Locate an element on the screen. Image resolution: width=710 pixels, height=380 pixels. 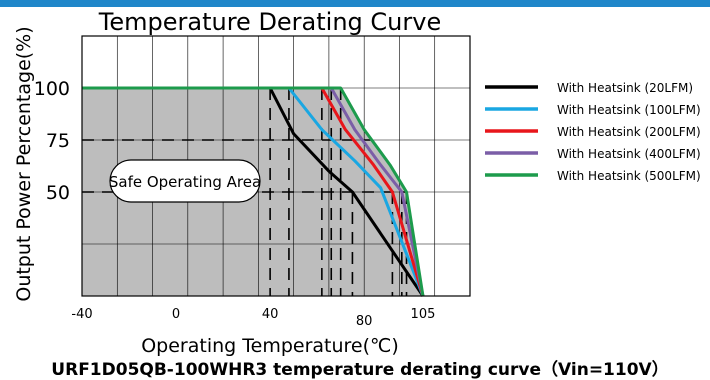
y-axis-label: Output Power Percentage(%) is located at coordinates (24, 163).